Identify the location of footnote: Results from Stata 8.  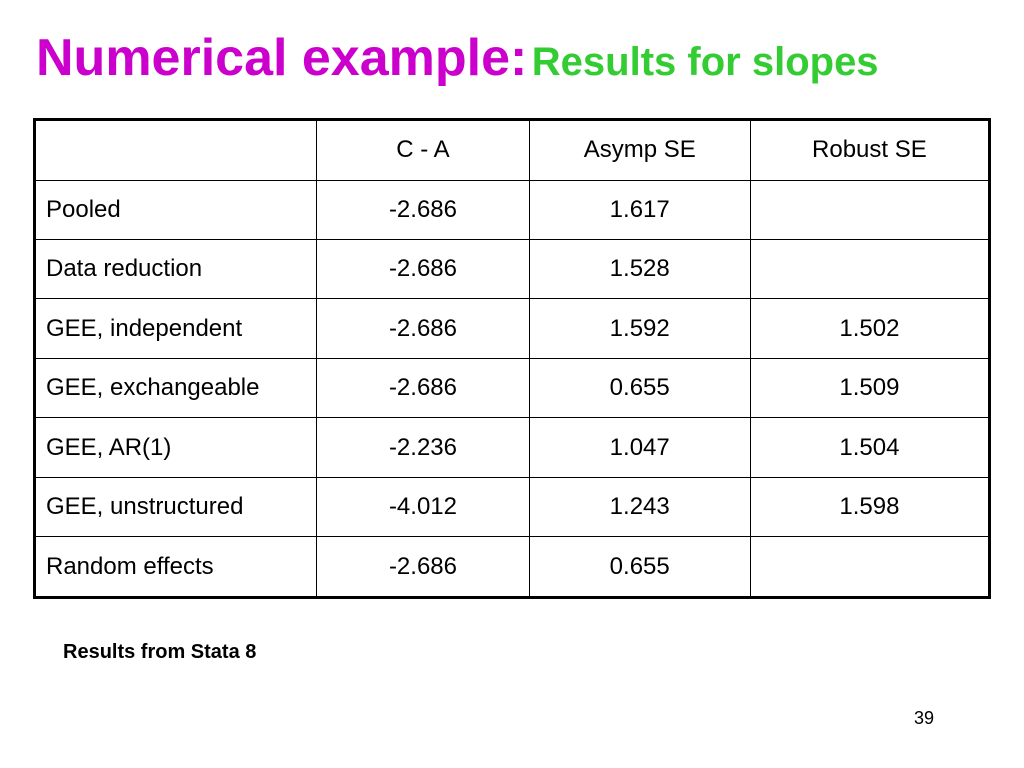
(160, 652).